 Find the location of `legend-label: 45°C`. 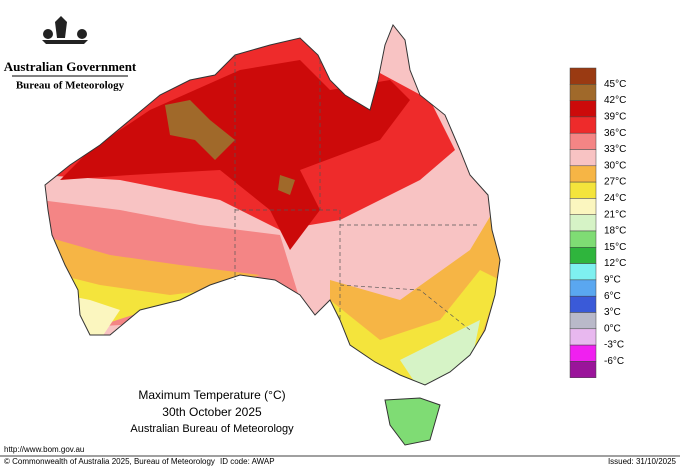

legend-label: 45°C is located at coordinates (615, 84).